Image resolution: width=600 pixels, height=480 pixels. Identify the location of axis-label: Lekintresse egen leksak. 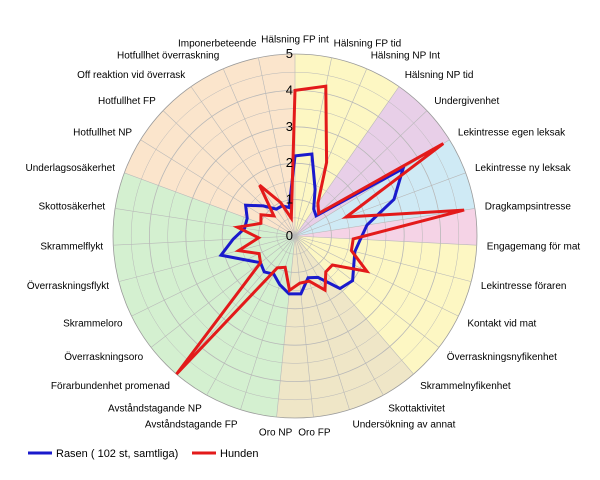
(512, 132).